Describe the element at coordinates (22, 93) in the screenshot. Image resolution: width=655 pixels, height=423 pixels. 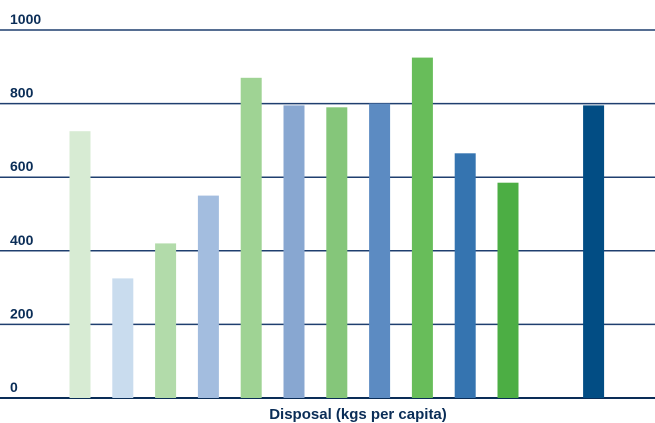
I see `y-tick-label: 800` at that location.